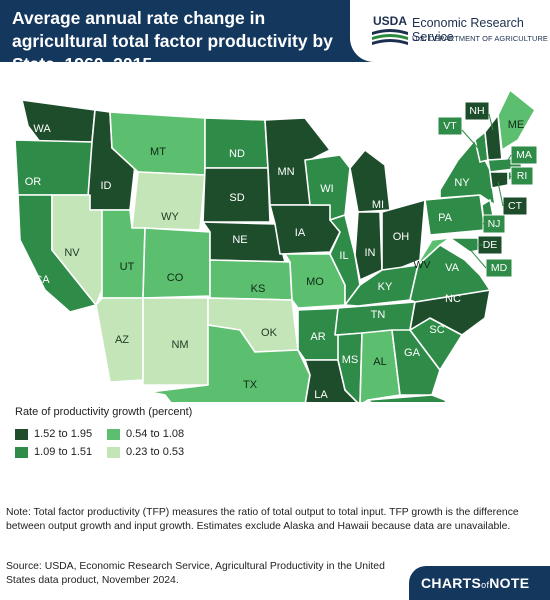 This screenshot has height=600, width=550. Describe the element at coordinates (436, 330) in the screenshot. I see `state-label-sc: SC` at that location.